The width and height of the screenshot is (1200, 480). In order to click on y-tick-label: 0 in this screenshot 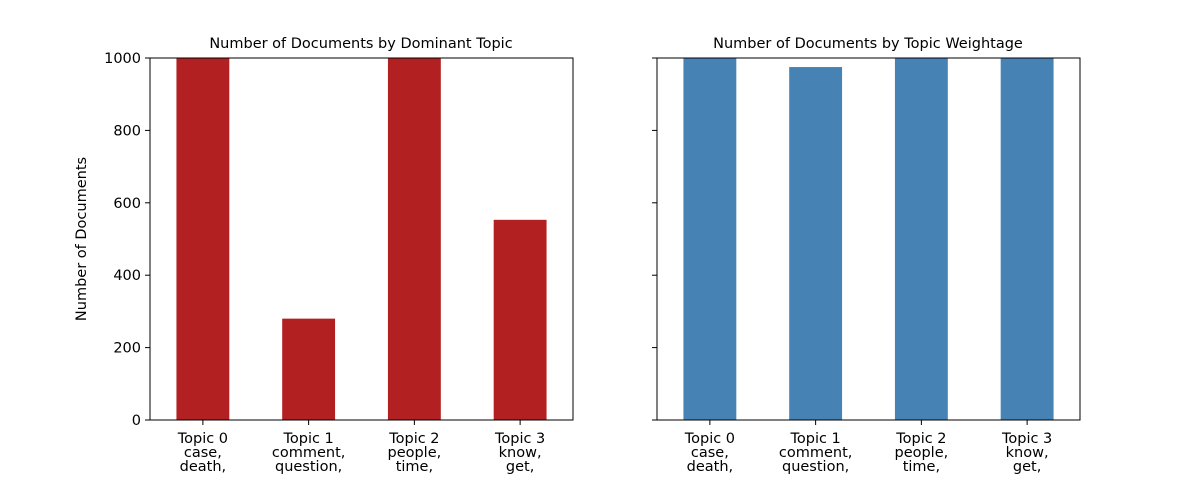, I will do `click(136, 421)`.